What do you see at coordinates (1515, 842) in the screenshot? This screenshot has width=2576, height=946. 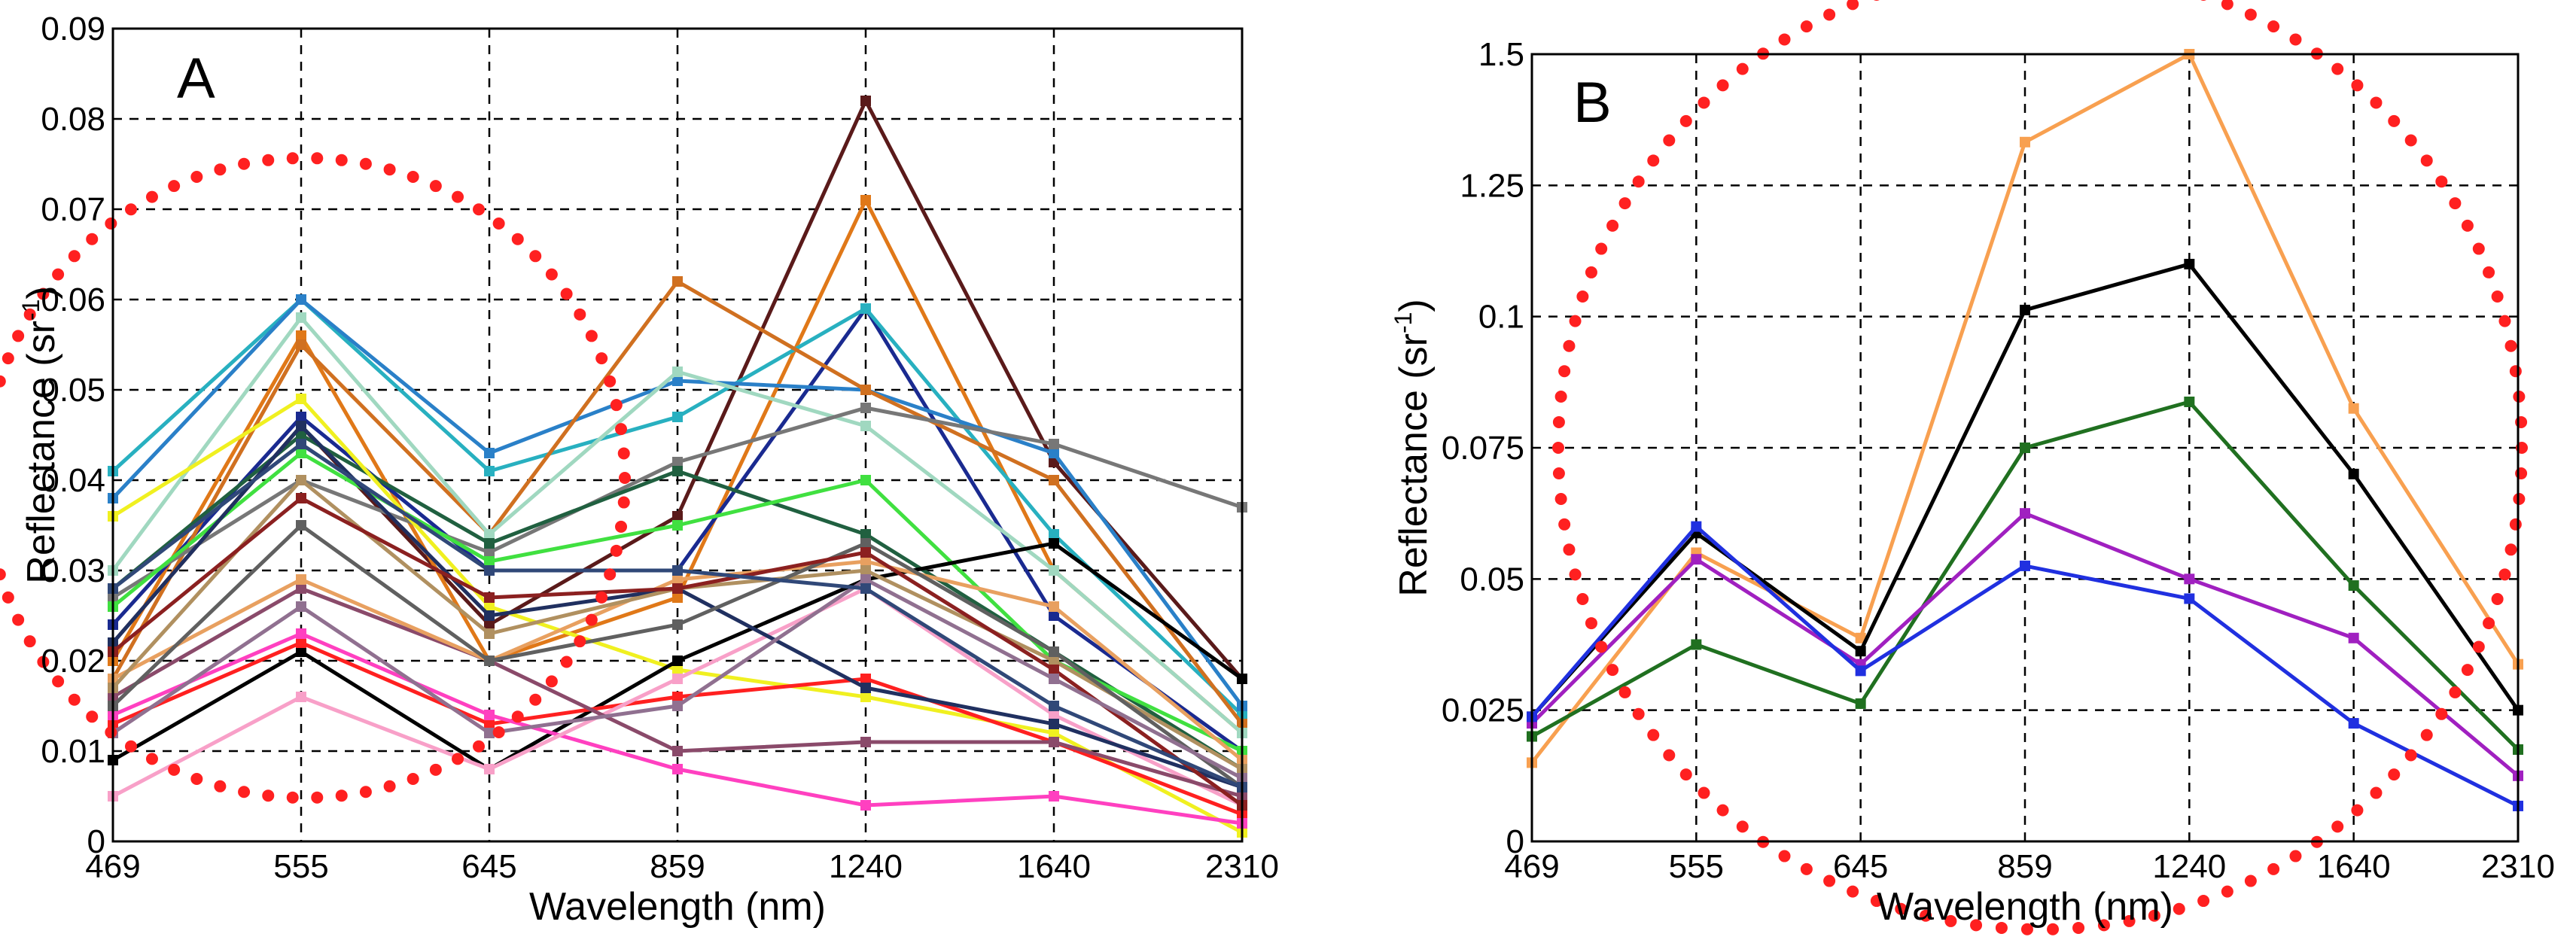 I see `b-y-tick-0: 0` at bounding box center [1515, 842].